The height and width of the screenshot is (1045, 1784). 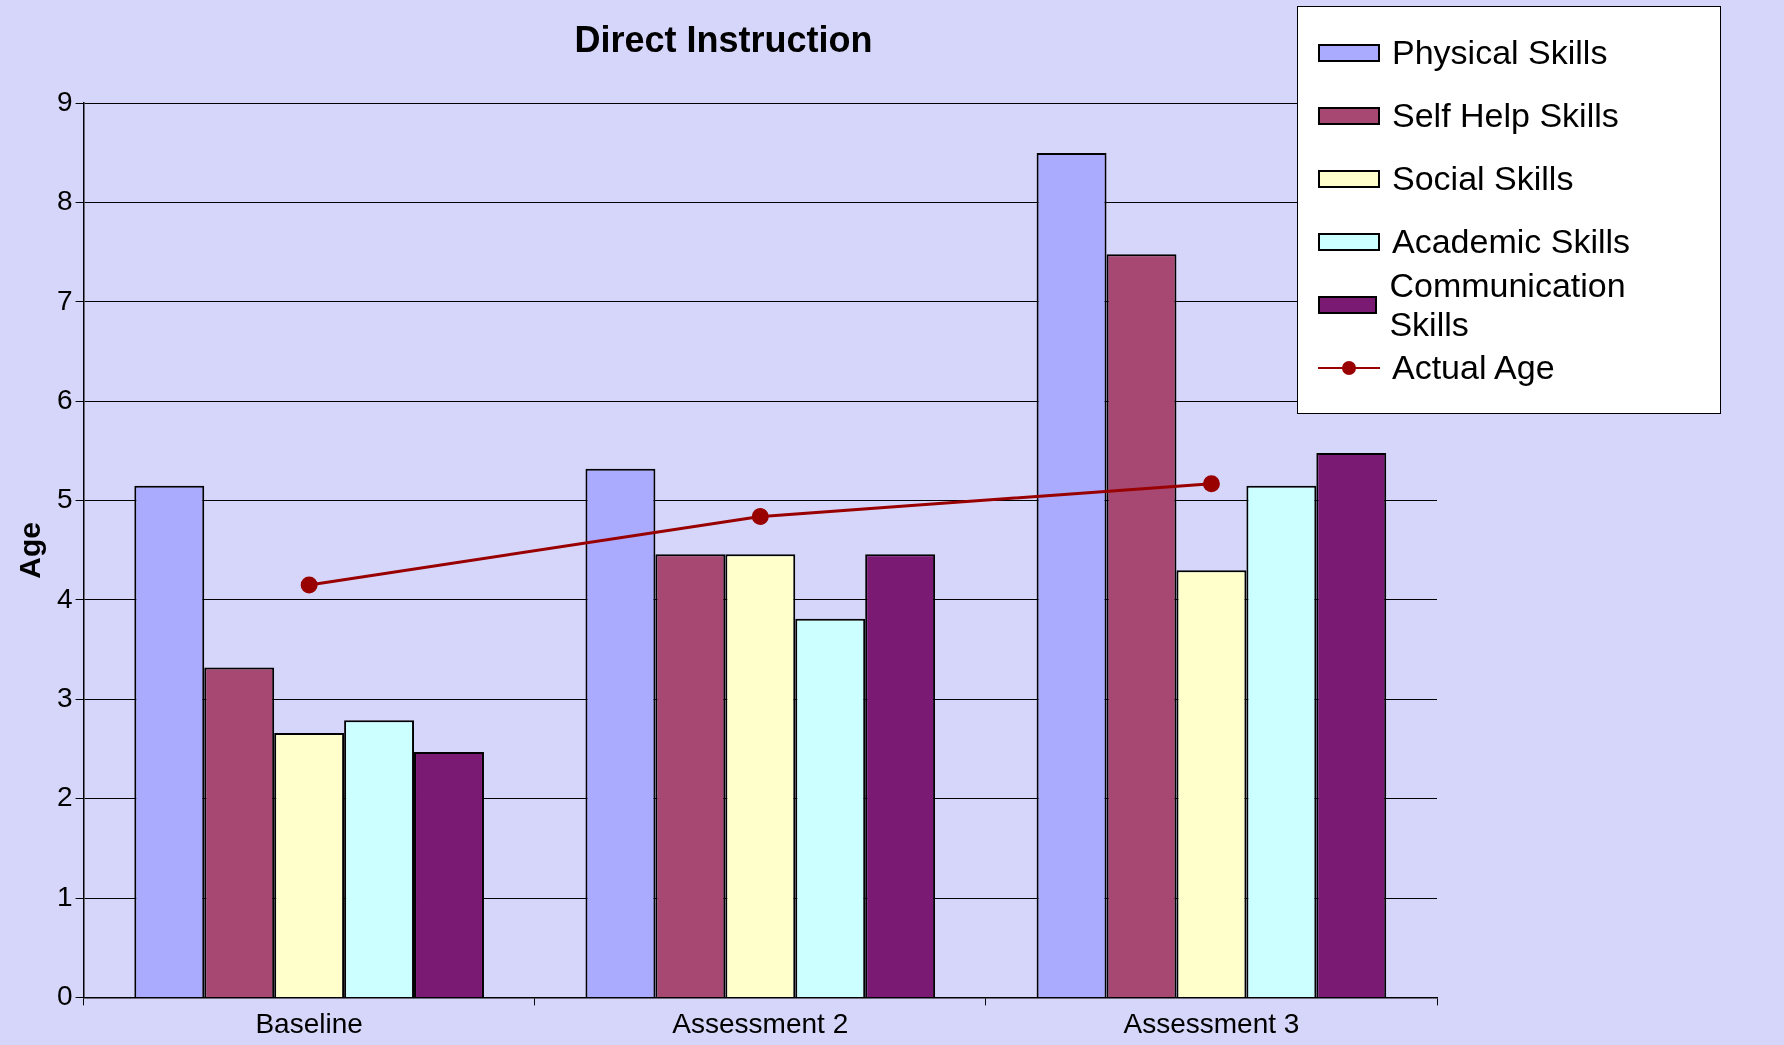 I want to click on y-tick-label: 4, so click(x=64, y=598).